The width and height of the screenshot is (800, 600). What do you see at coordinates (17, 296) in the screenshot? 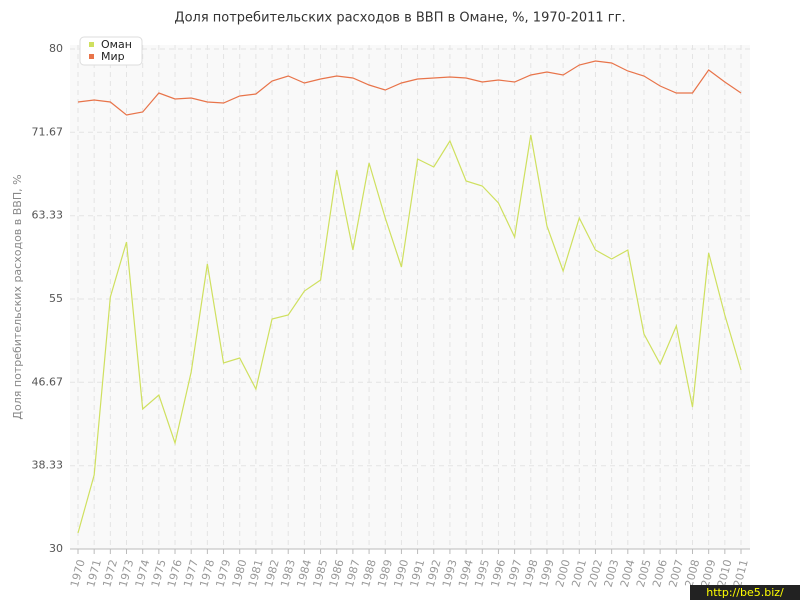
I see `y-axis-label: Доля потребительских расходов в ВВП, %` at bounding box center [17, 296].